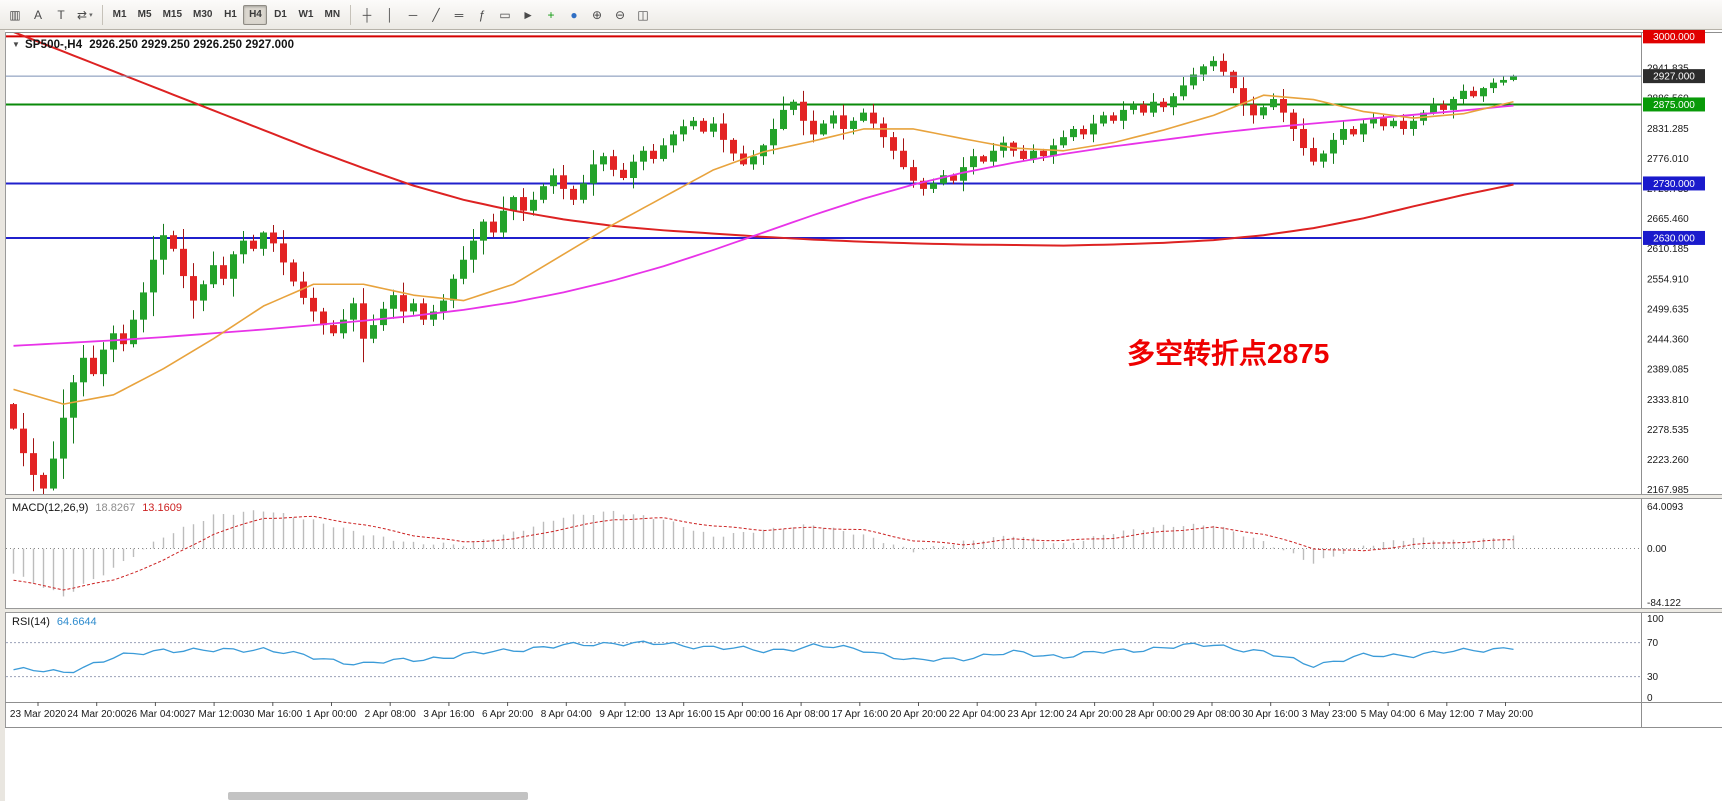 Image resolution: width=1722 pixels, height=801 pixels. Describe the element at coordinates (85, 14) in the screenshot. I see `objects-list-icon: ⇄ ▾` at that location.